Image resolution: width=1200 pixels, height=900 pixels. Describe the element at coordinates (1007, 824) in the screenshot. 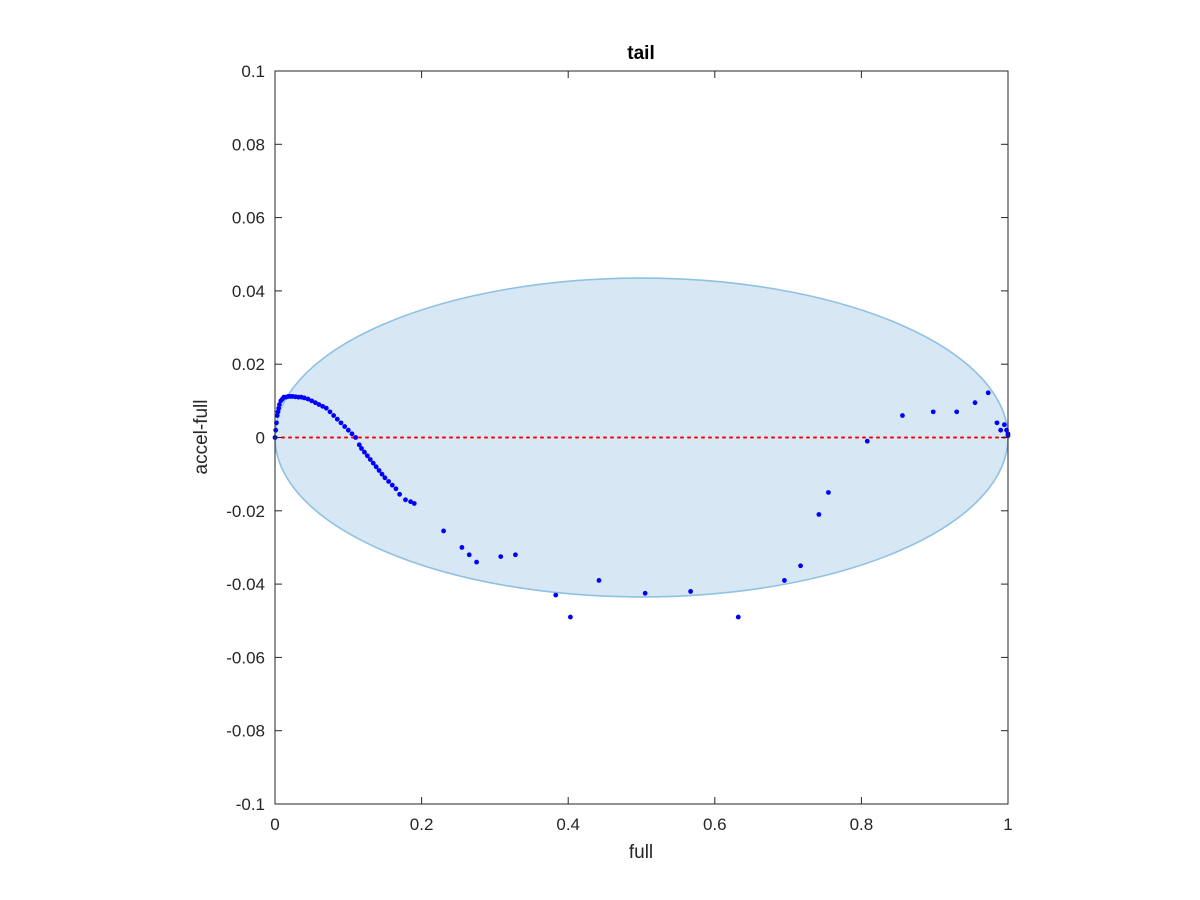

I see `x-tick-label: 1` at that location.